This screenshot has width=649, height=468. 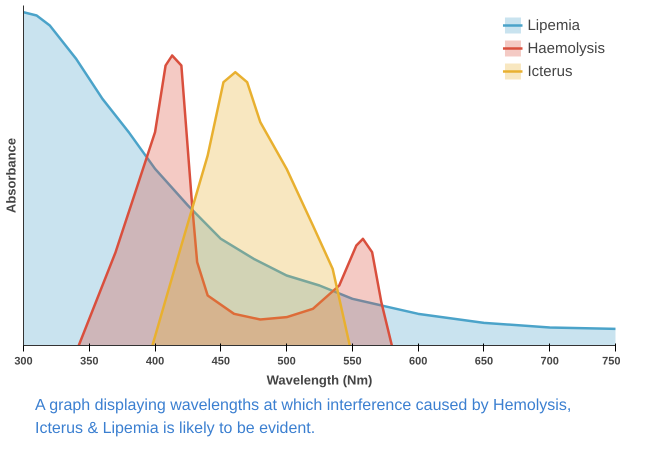 I want to click on x-tick-label: 300, so click(x=23, y=362).